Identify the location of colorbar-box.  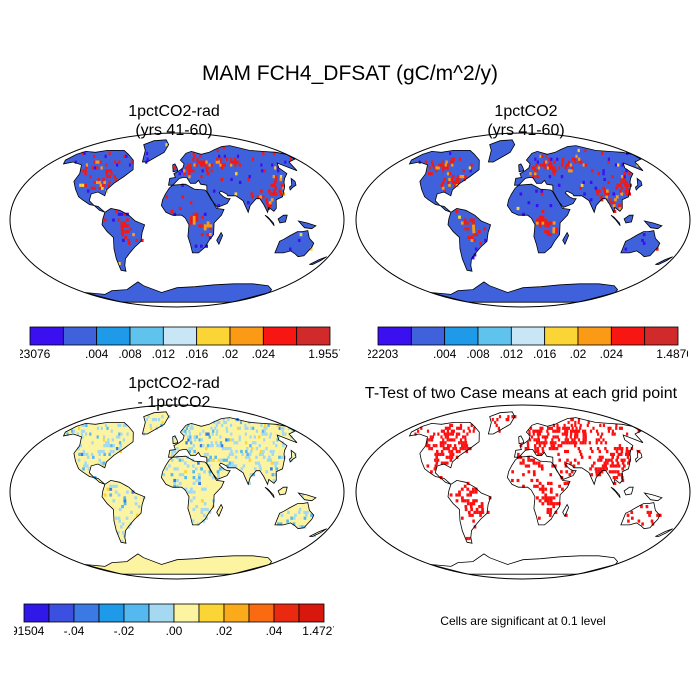
(136, 613).